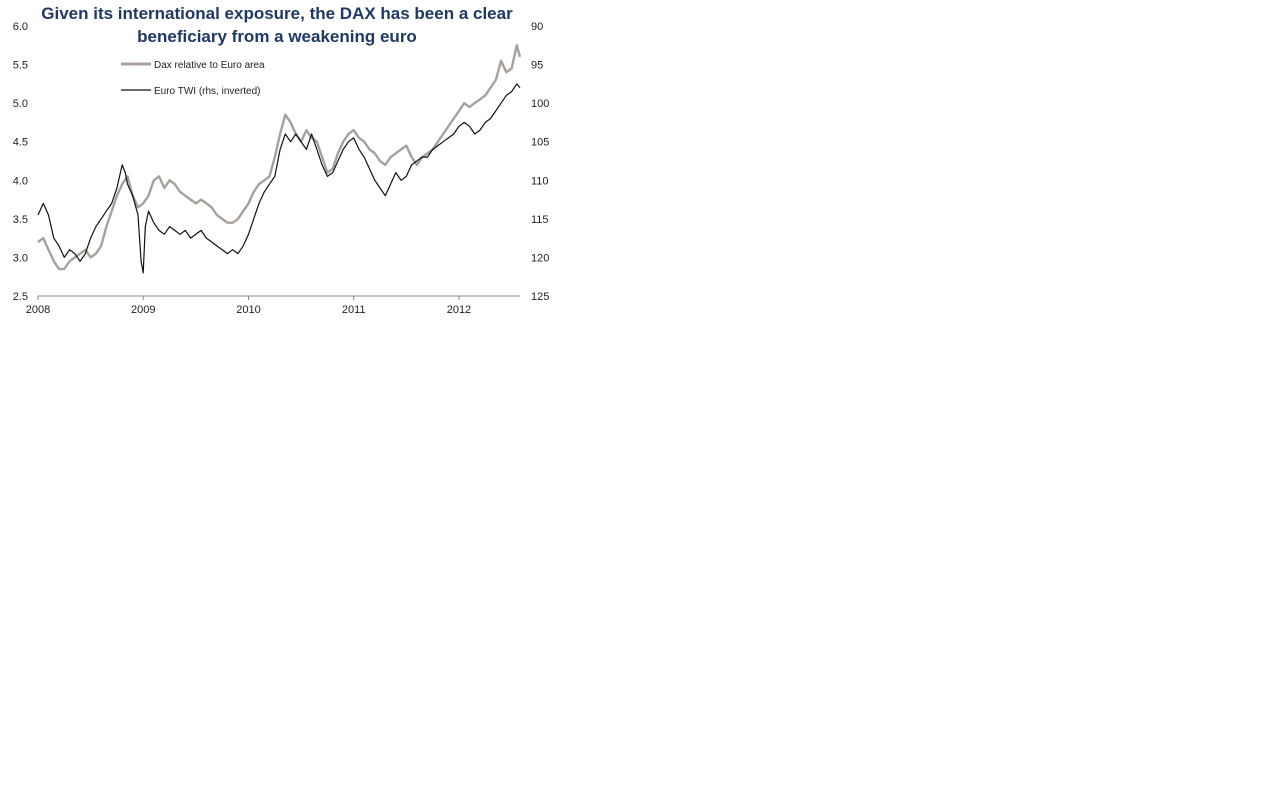  Describe the element at coordinates (20, 27) in the screenshot. I see `y-left-tick-label: 6.0` at that location.